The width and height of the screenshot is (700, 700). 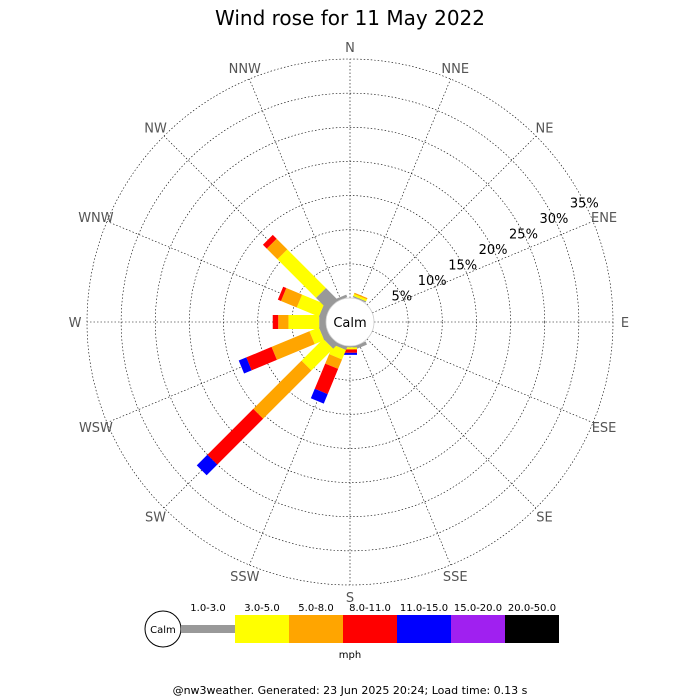 What do you see at coordinates (350, 48) in the screenshot?
I see `direction-label-n: N` at bounding box center [350, 48].